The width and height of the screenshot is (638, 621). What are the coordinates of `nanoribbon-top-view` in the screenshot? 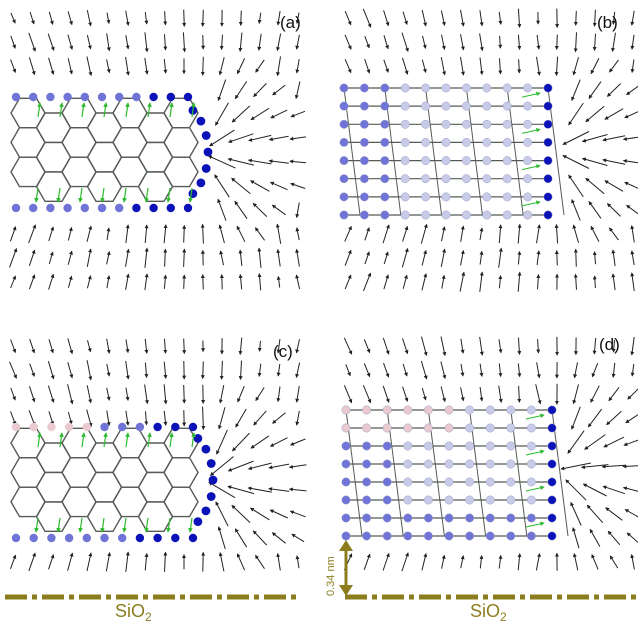 It's located at (111, 152).